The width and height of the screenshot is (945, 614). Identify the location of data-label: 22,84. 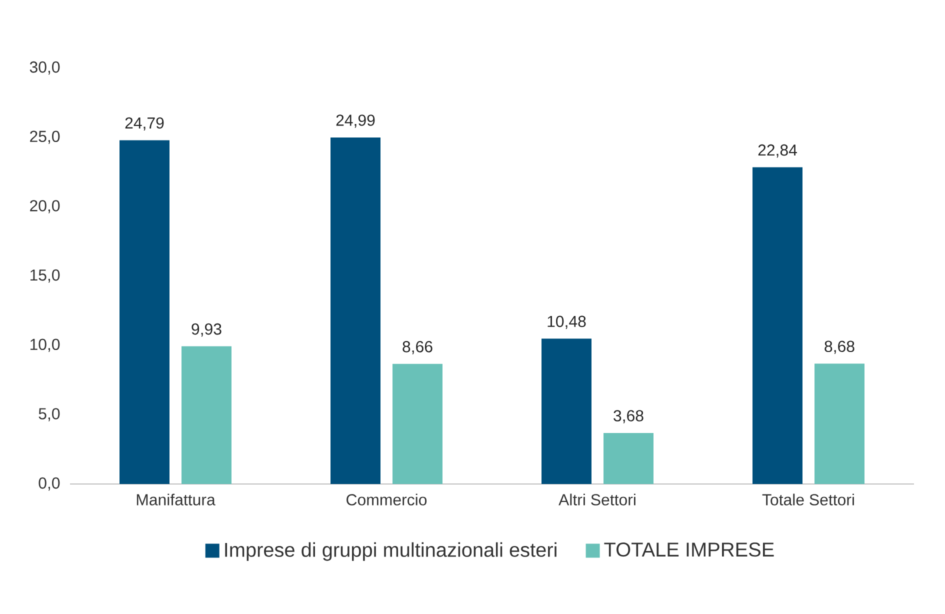
(777, 151).